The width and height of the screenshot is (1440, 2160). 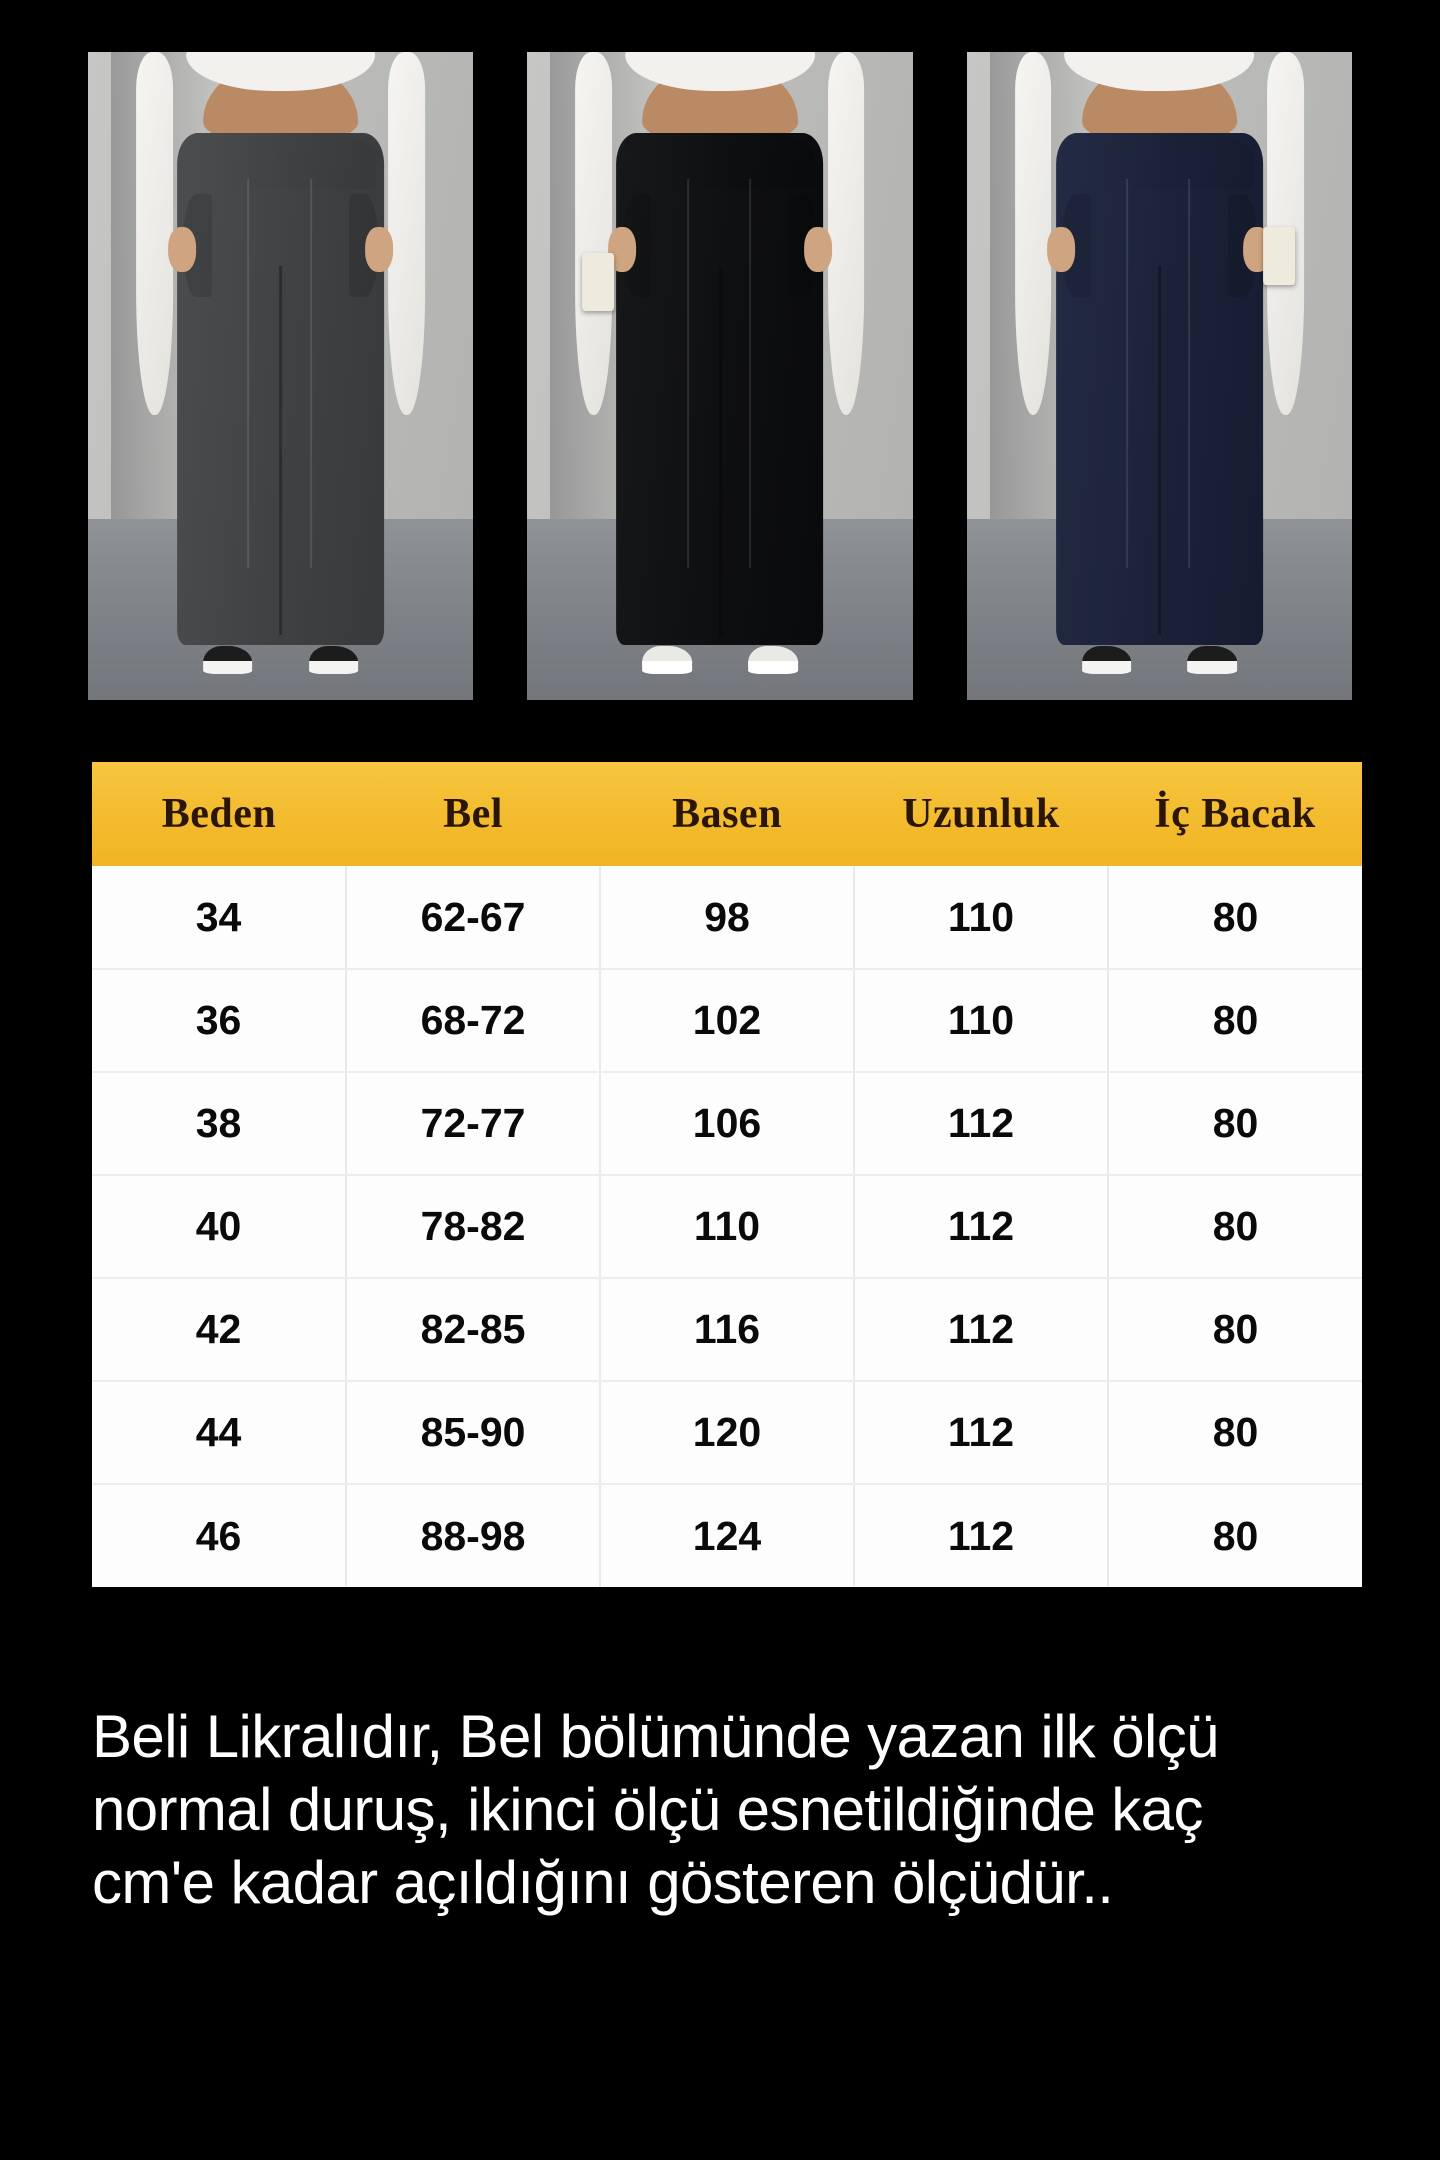 I want to click on table-header: Beden Bel Basen Uzunluk İç Bacak, so click(x=727, y=814).